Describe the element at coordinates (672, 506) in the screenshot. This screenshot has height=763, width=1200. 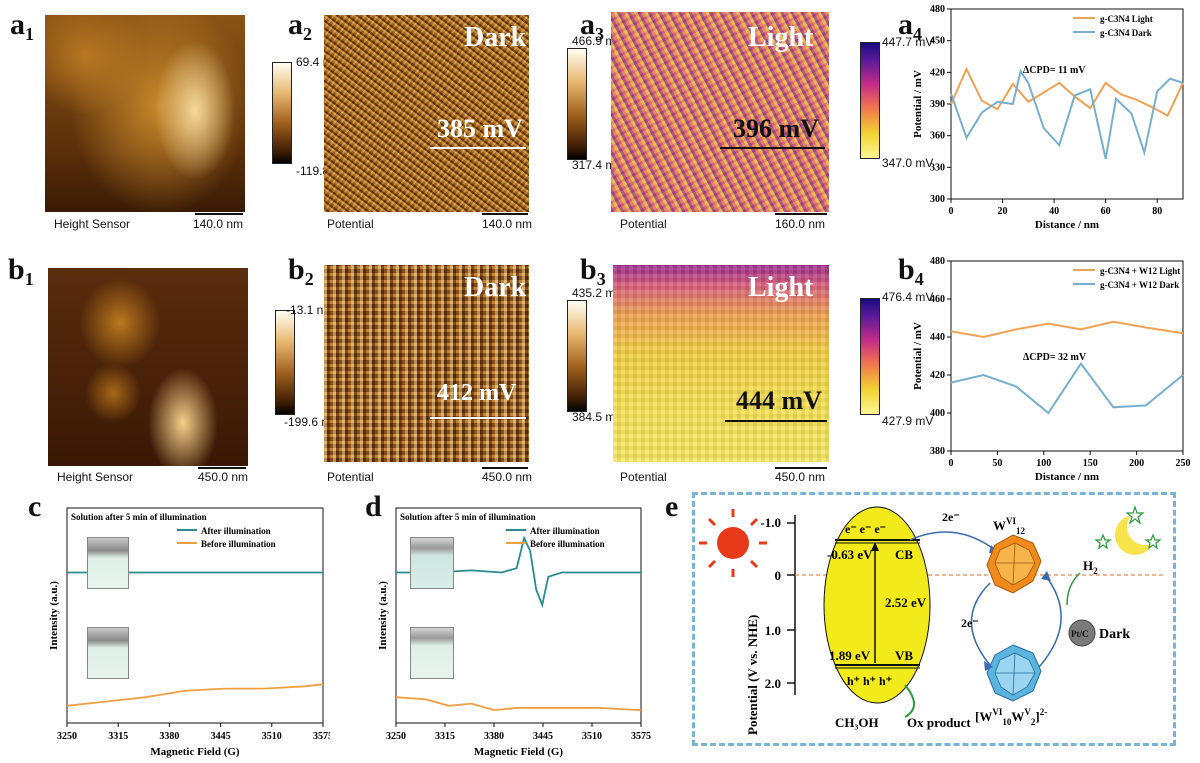
I see `panel-label-e: e` at that location.